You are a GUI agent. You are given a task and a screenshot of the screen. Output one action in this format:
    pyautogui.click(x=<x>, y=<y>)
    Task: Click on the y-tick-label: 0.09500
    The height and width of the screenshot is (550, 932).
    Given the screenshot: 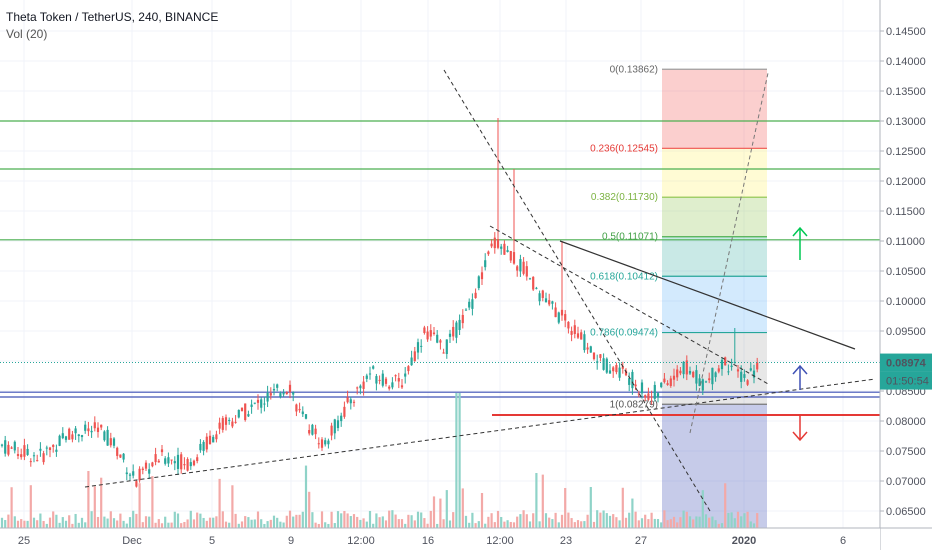 What is the action you would take?
    pyautogui.click(x=906, y=332)
    